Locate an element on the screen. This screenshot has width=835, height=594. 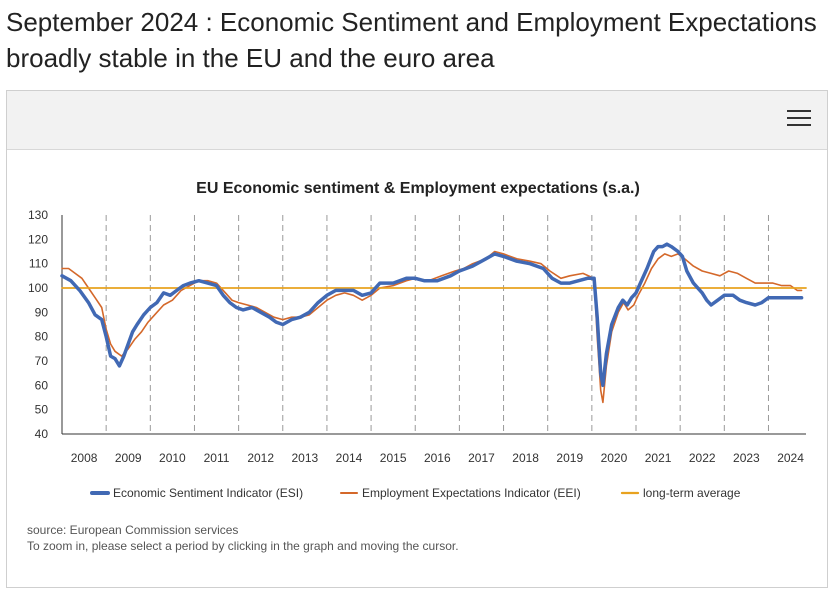
x-tick-label-2011: 2011 is located at coordinates (217, 458).